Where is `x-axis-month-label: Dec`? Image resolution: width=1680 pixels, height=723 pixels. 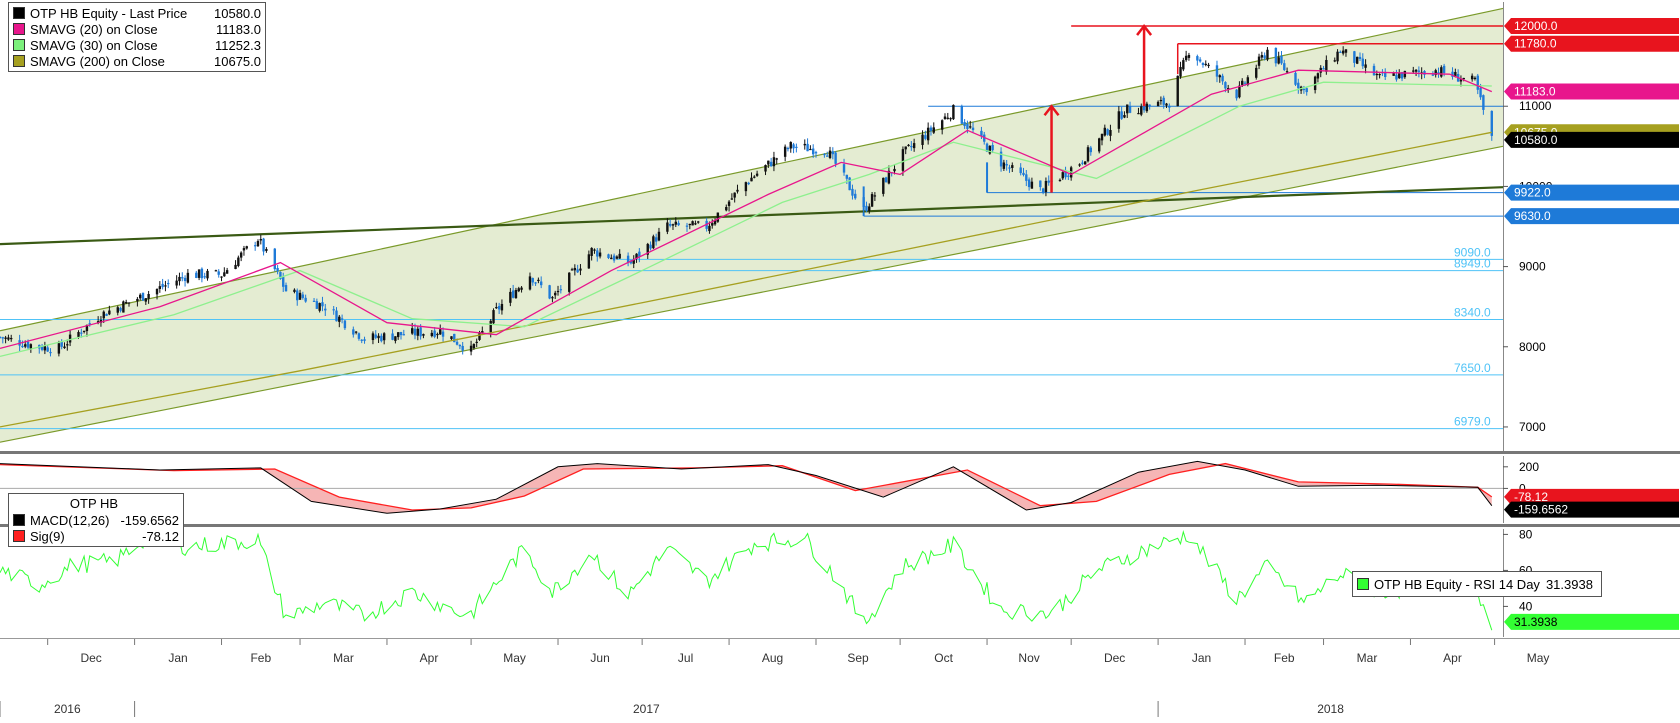 x-axis-month-label: Dec is located at coordinates (90, 658).